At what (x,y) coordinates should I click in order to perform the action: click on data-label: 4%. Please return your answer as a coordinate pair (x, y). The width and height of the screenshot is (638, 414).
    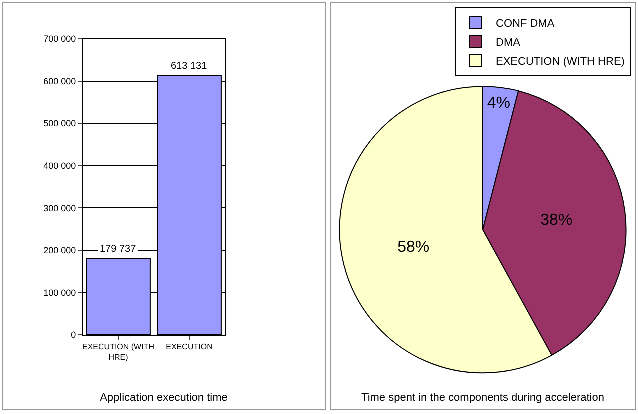
    Looking at the image, I should click on (499, 103).